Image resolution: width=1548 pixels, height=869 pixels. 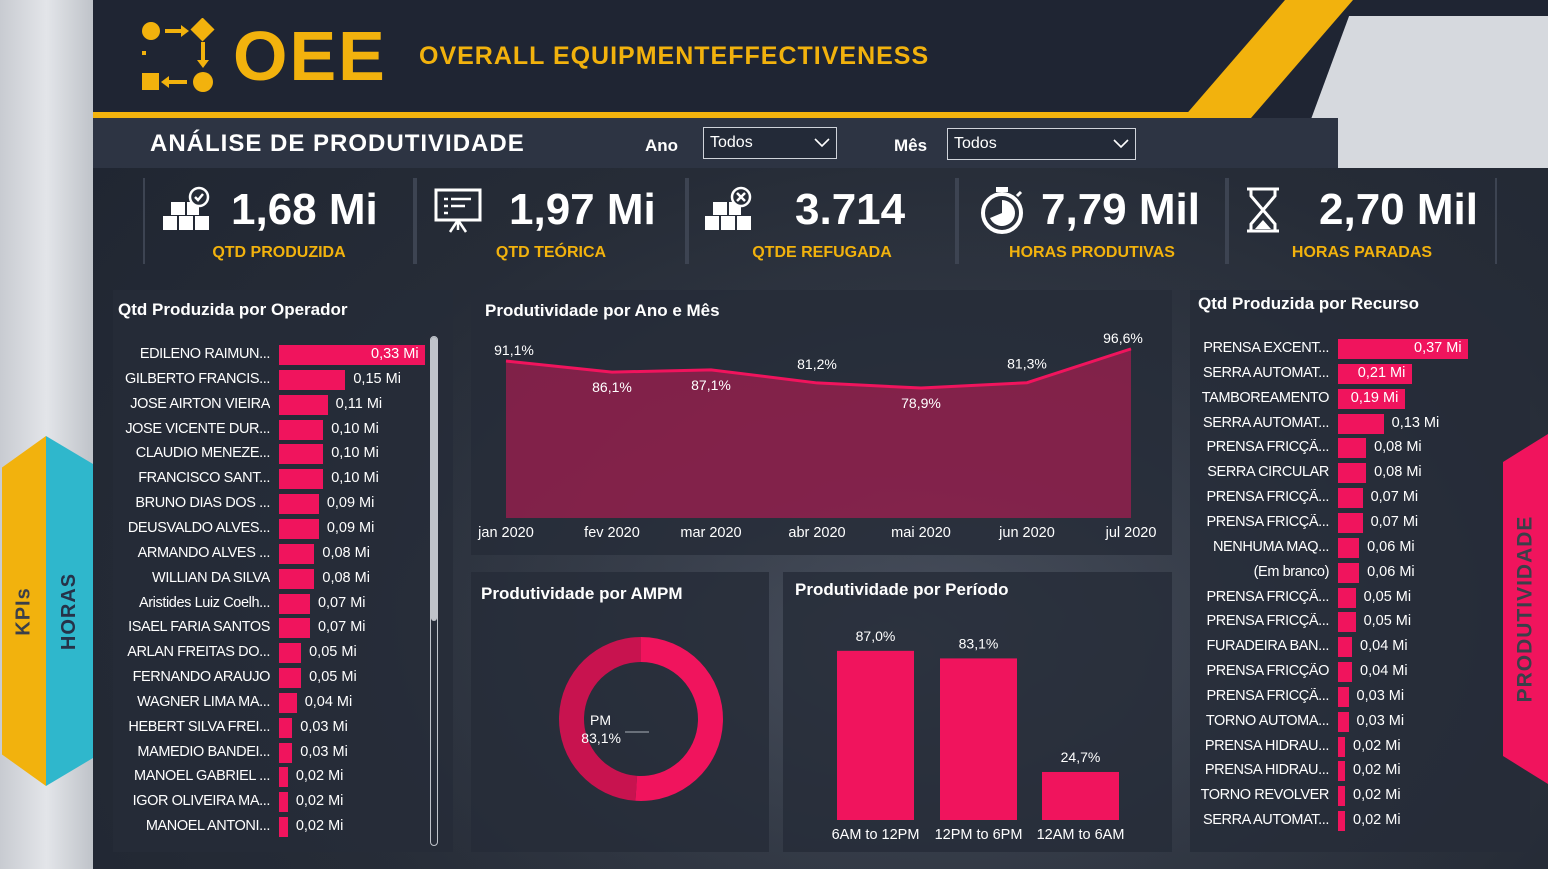 What do you see at coordinates (434, 479) in the screenshot?
I see `scrollbar-thumb` at bounding box center [434, 479].